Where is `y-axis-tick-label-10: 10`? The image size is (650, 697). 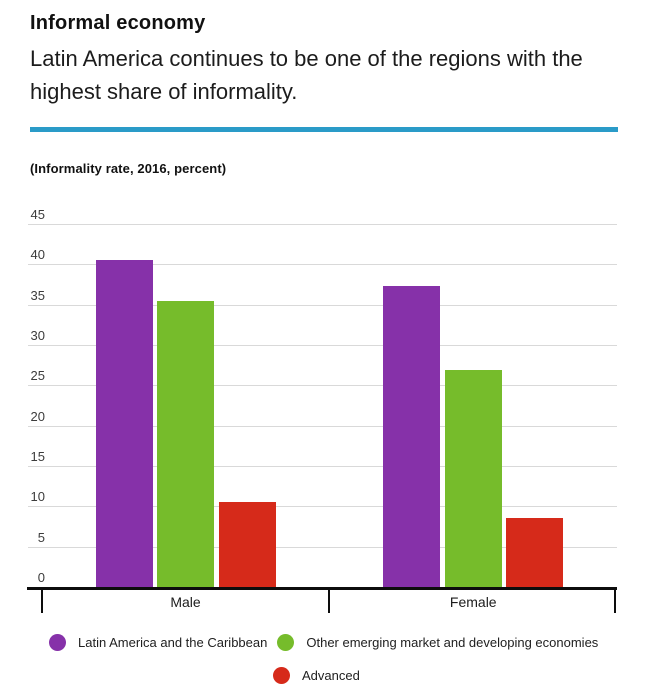 y-axis-tick-label-10: 10 is located at coordinates (37, 497).